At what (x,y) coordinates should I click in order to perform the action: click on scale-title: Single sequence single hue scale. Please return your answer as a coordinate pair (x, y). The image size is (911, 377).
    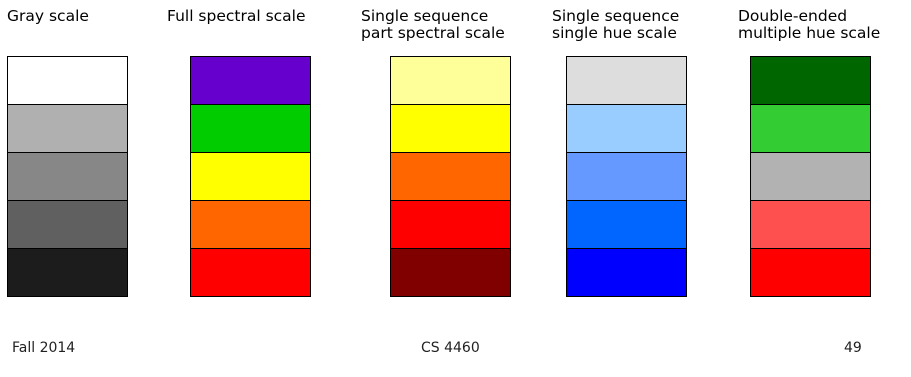
    Looking at the image, I should click on (615, 25).